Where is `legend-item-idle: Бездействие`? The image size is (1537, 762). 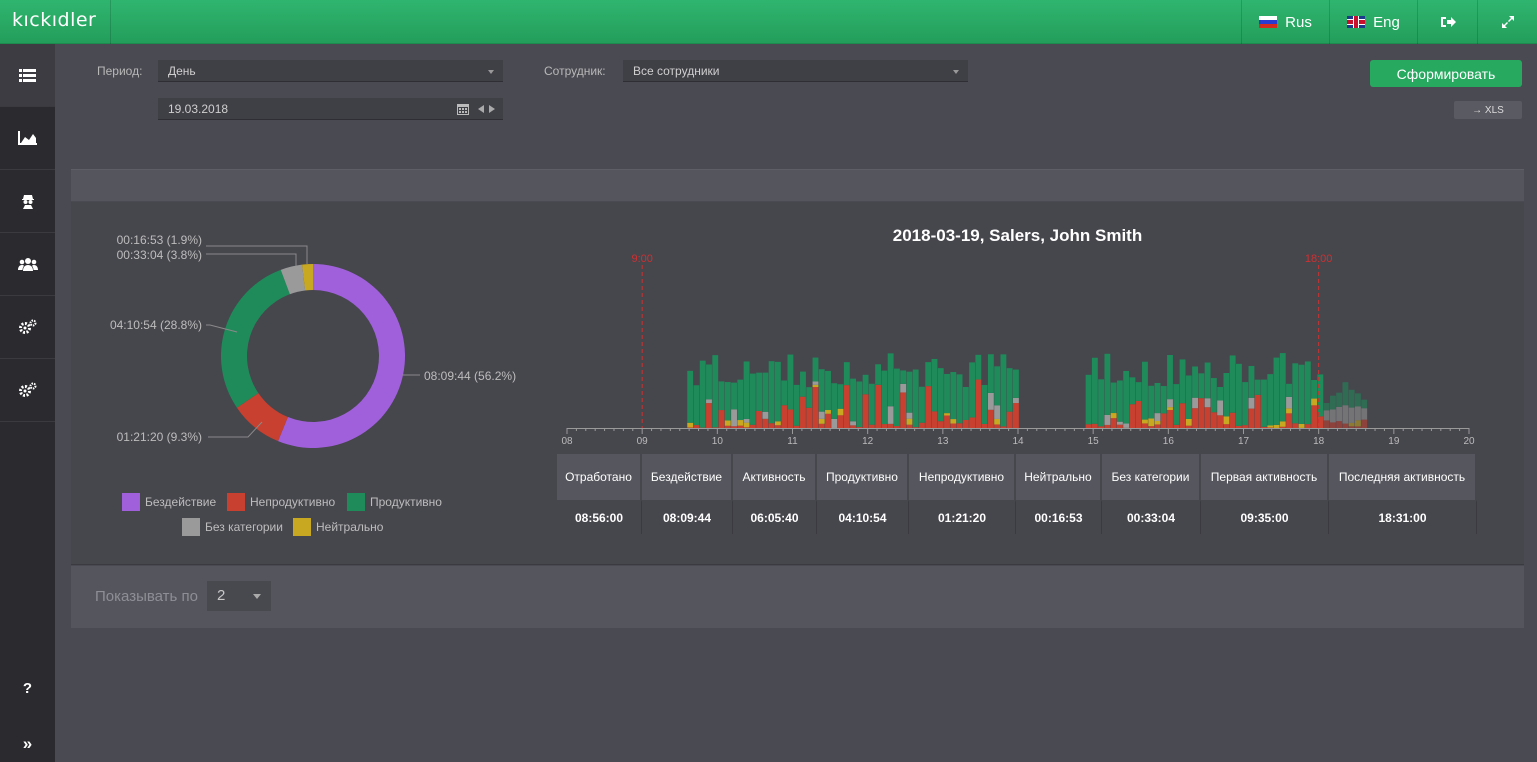 legend-item-idle: Бездействие is located at coordinates (169, 502).